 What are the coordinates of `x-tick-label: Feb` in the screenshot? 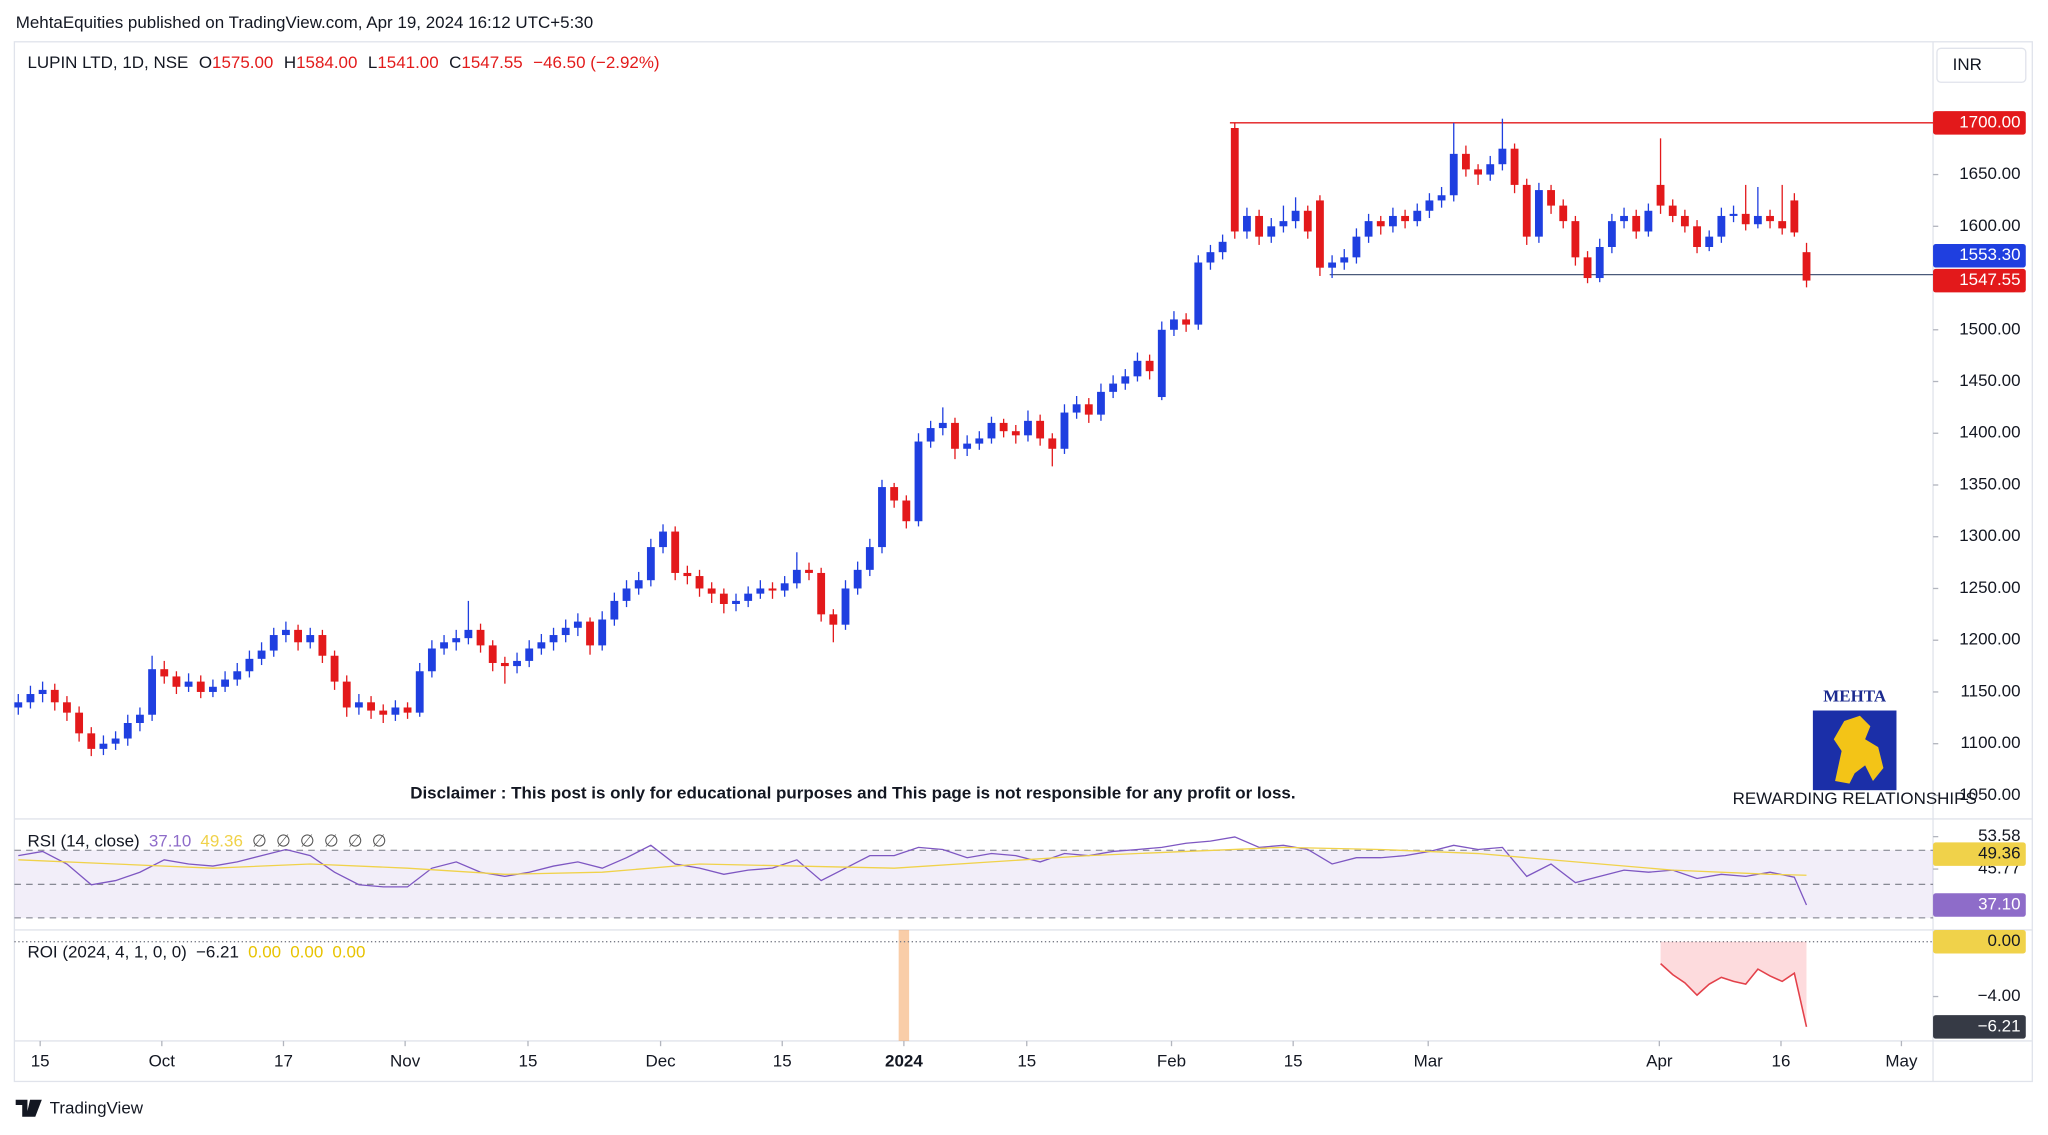 It's located at (1171, 1060).